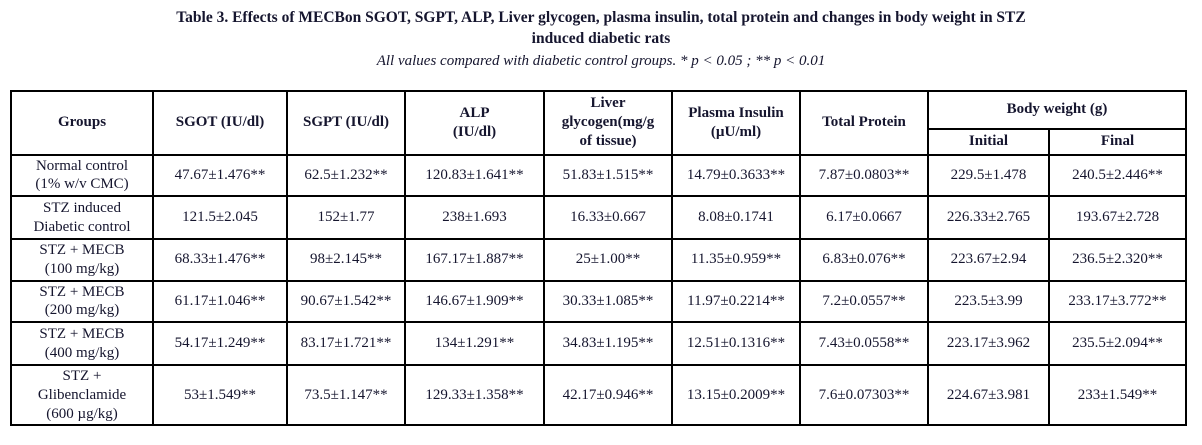 This screenshot has height=445, width=1202. I want to click on table-cell: 8.08±0.1741, so click(736, 218).